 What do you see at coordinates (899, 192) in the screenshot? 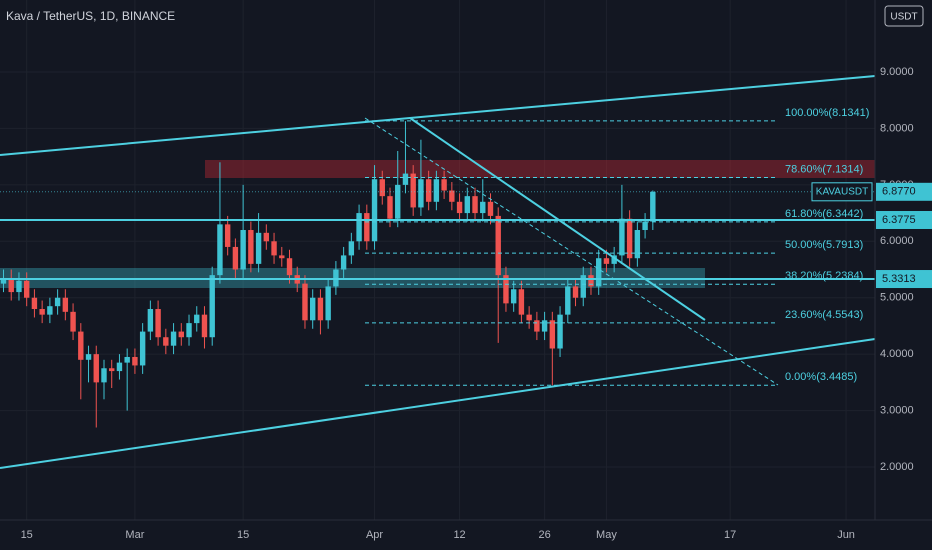
I see `price-tag-label: 6.8770` at bounding box center [899, 192].